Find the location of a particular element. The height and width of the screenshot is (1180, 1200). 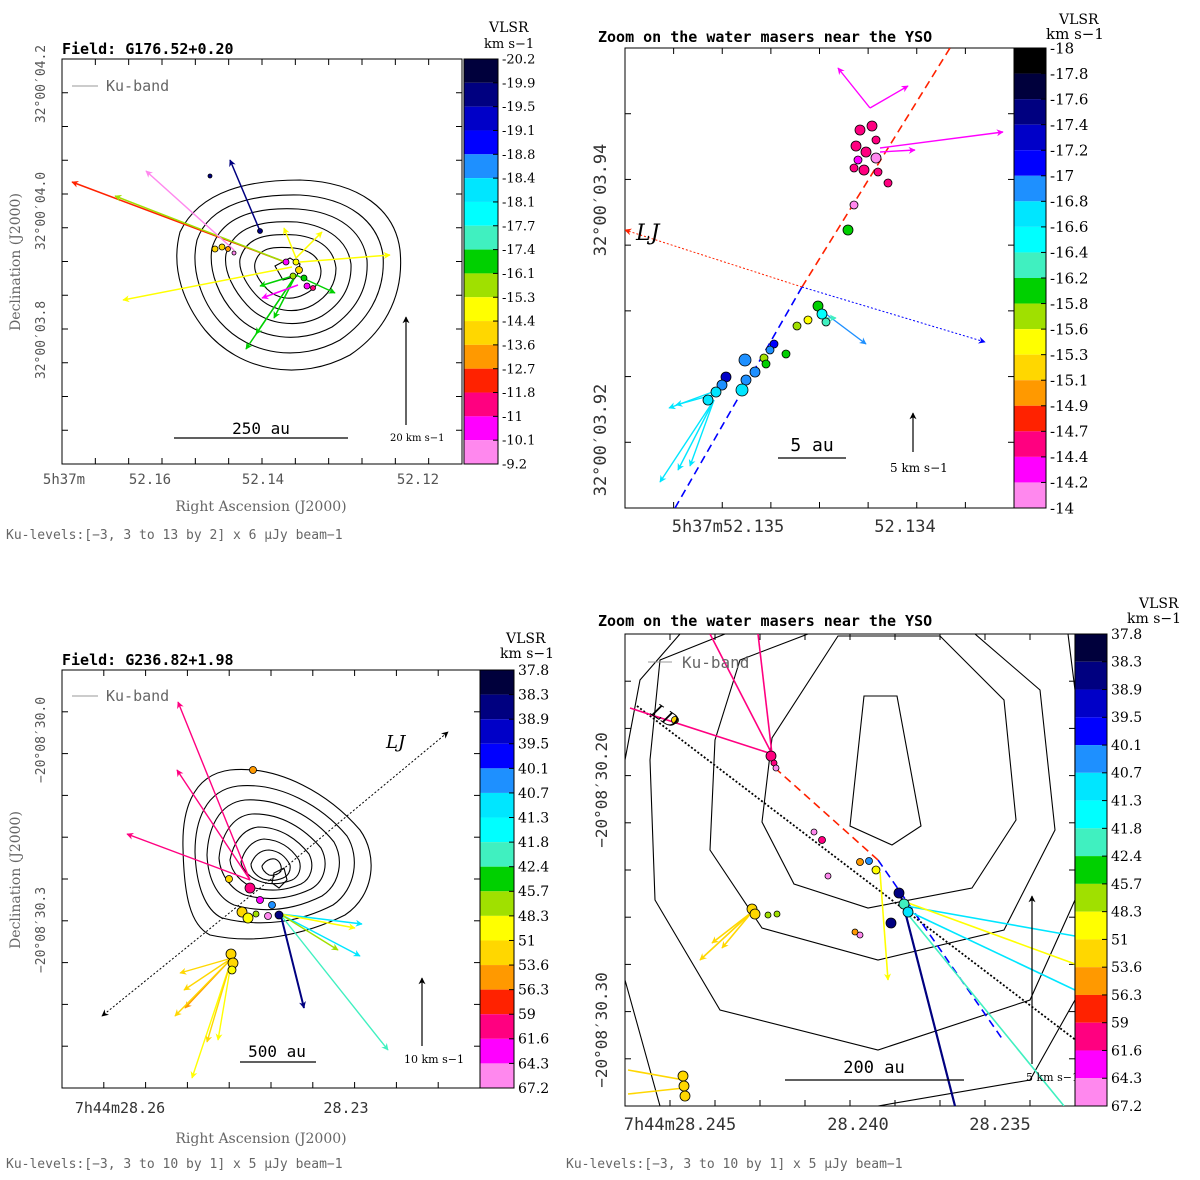

tl-colorbar-label: -9.2 is located at coordinates (514, 465).